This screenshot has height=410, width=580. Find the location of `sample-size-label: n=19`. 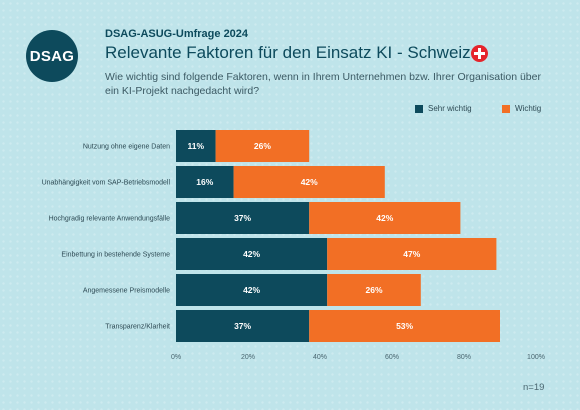

sample-size-label: n=19 is located at coordinates (534, 387).